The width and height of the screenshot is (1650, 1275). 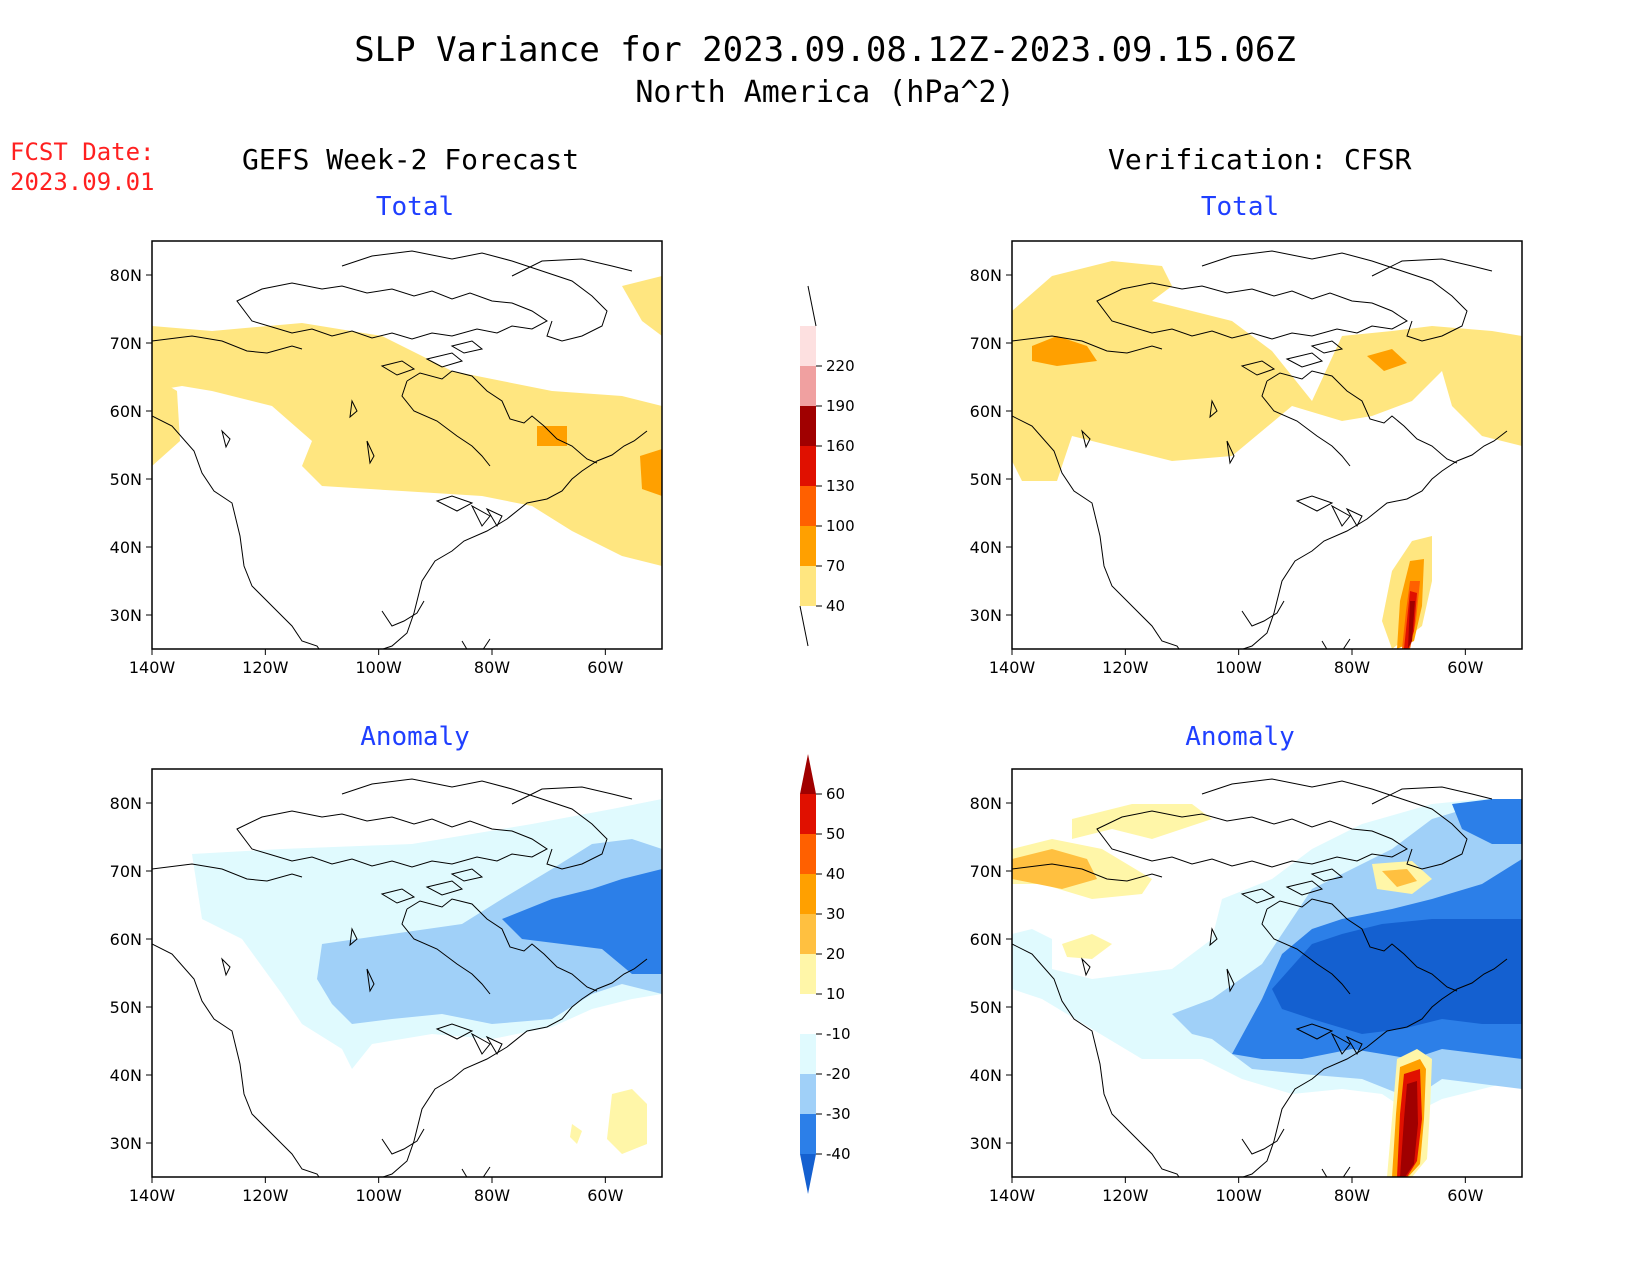 What do you see at coordinates (835, 566) in the screenshot?
I see `colorbar-label: 70` at bounding box center [835, 566].